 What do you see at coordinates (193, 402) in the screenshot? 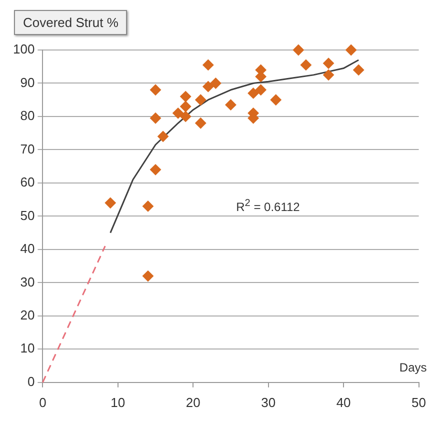
I see `x-tick-label: 20` at bounding box center [193, 402].